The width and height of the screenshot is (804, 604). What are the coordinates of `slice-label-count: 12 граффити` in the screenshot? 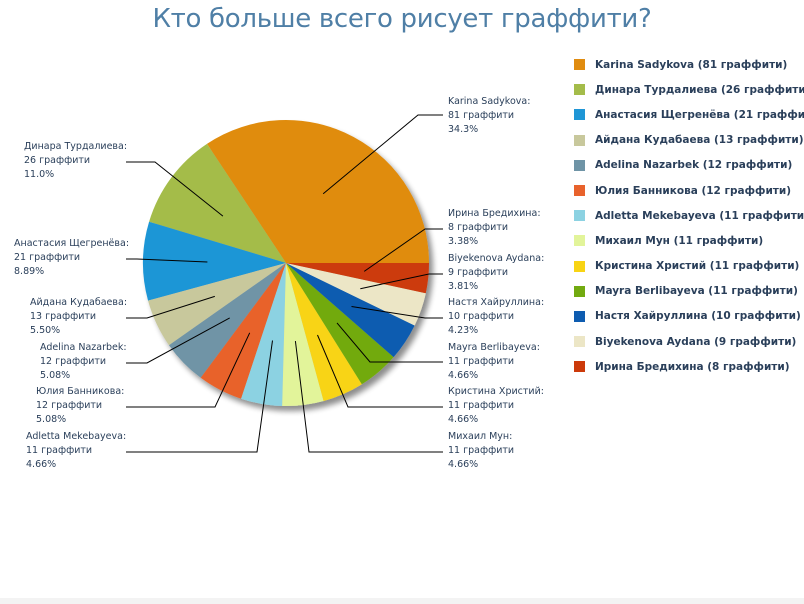 It's located at (73, 361).